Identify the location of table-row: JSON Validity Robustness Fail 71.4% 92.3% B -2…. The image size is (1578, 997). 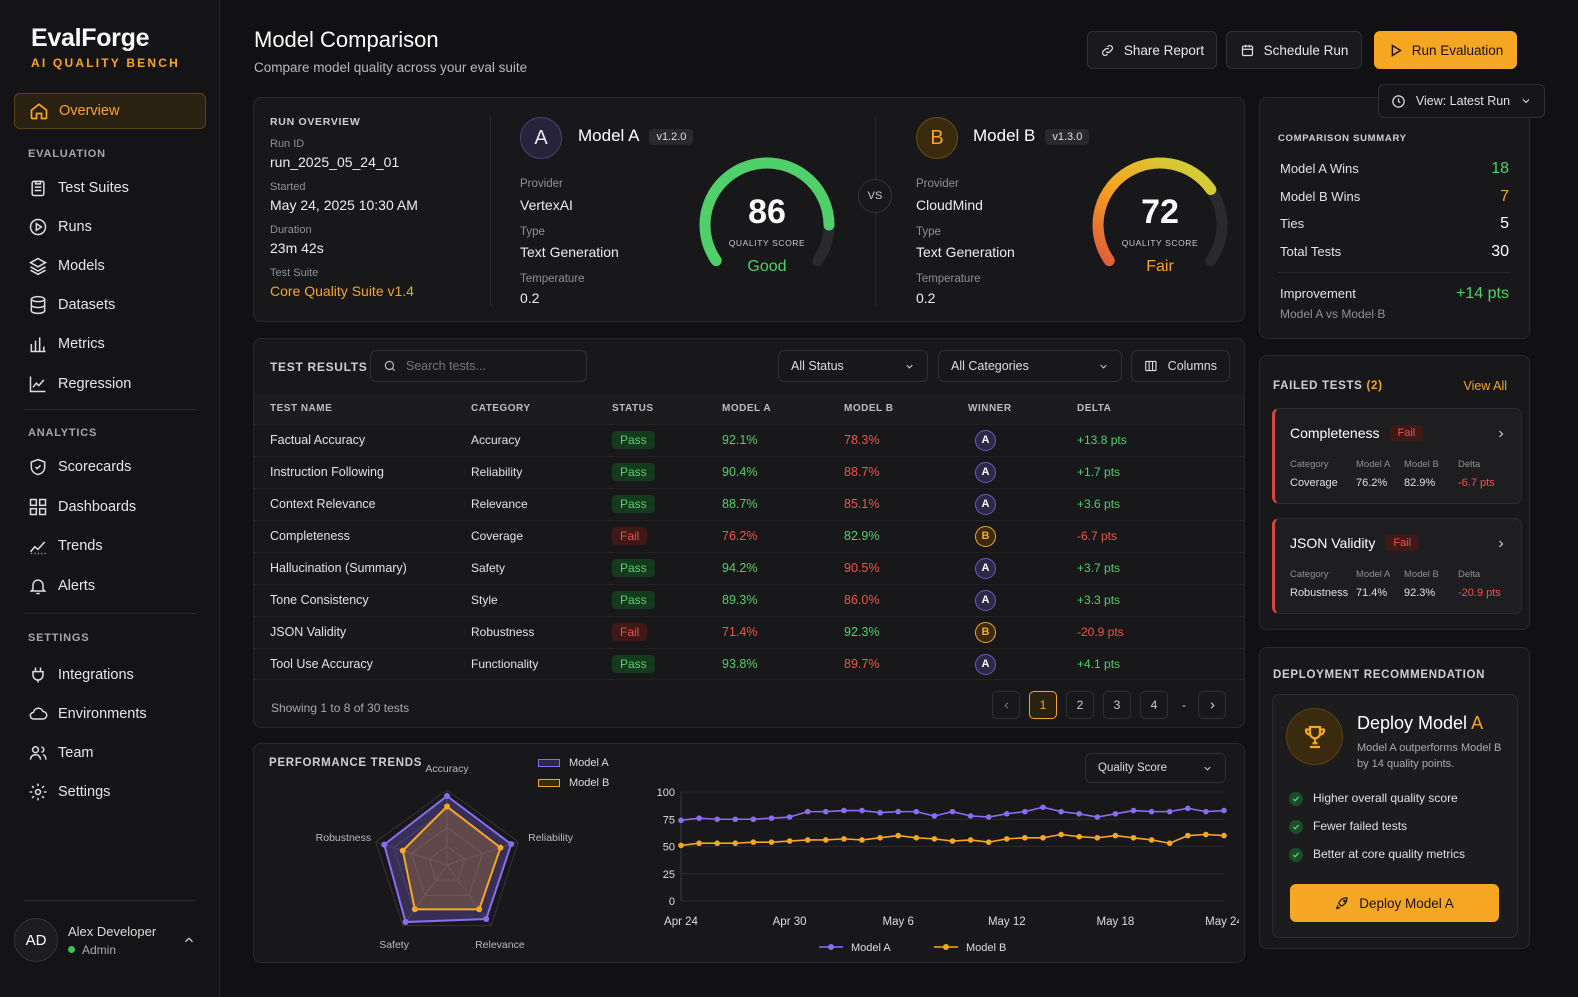
(749, 631).